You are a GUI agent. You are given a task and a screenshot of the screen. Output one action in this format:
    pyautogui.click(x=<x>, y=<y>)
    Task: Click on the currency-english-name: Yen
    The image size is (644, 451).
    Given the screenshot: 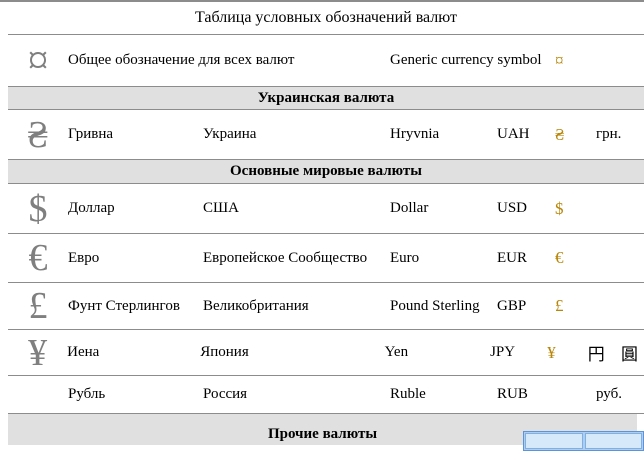 What is the action you would take?
    pyautogui.click(x=396, y=352)
    